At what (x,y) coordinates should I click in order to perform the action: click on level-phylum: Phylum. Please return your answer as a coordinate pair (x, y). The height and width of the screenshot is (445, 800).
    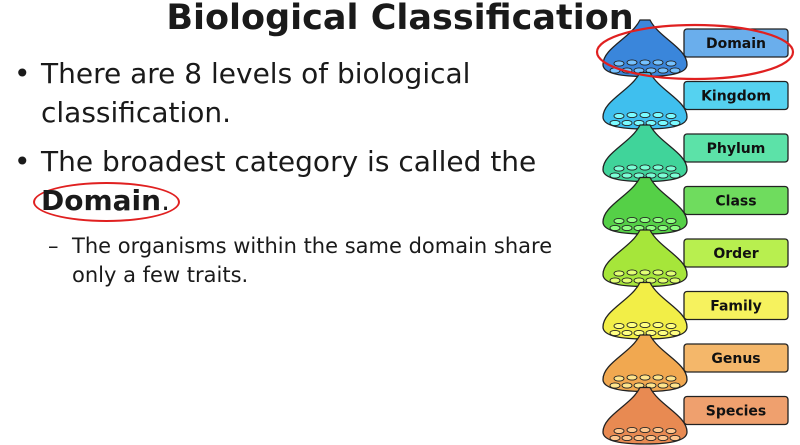
    Looking at the image, I should click on (695, 153).